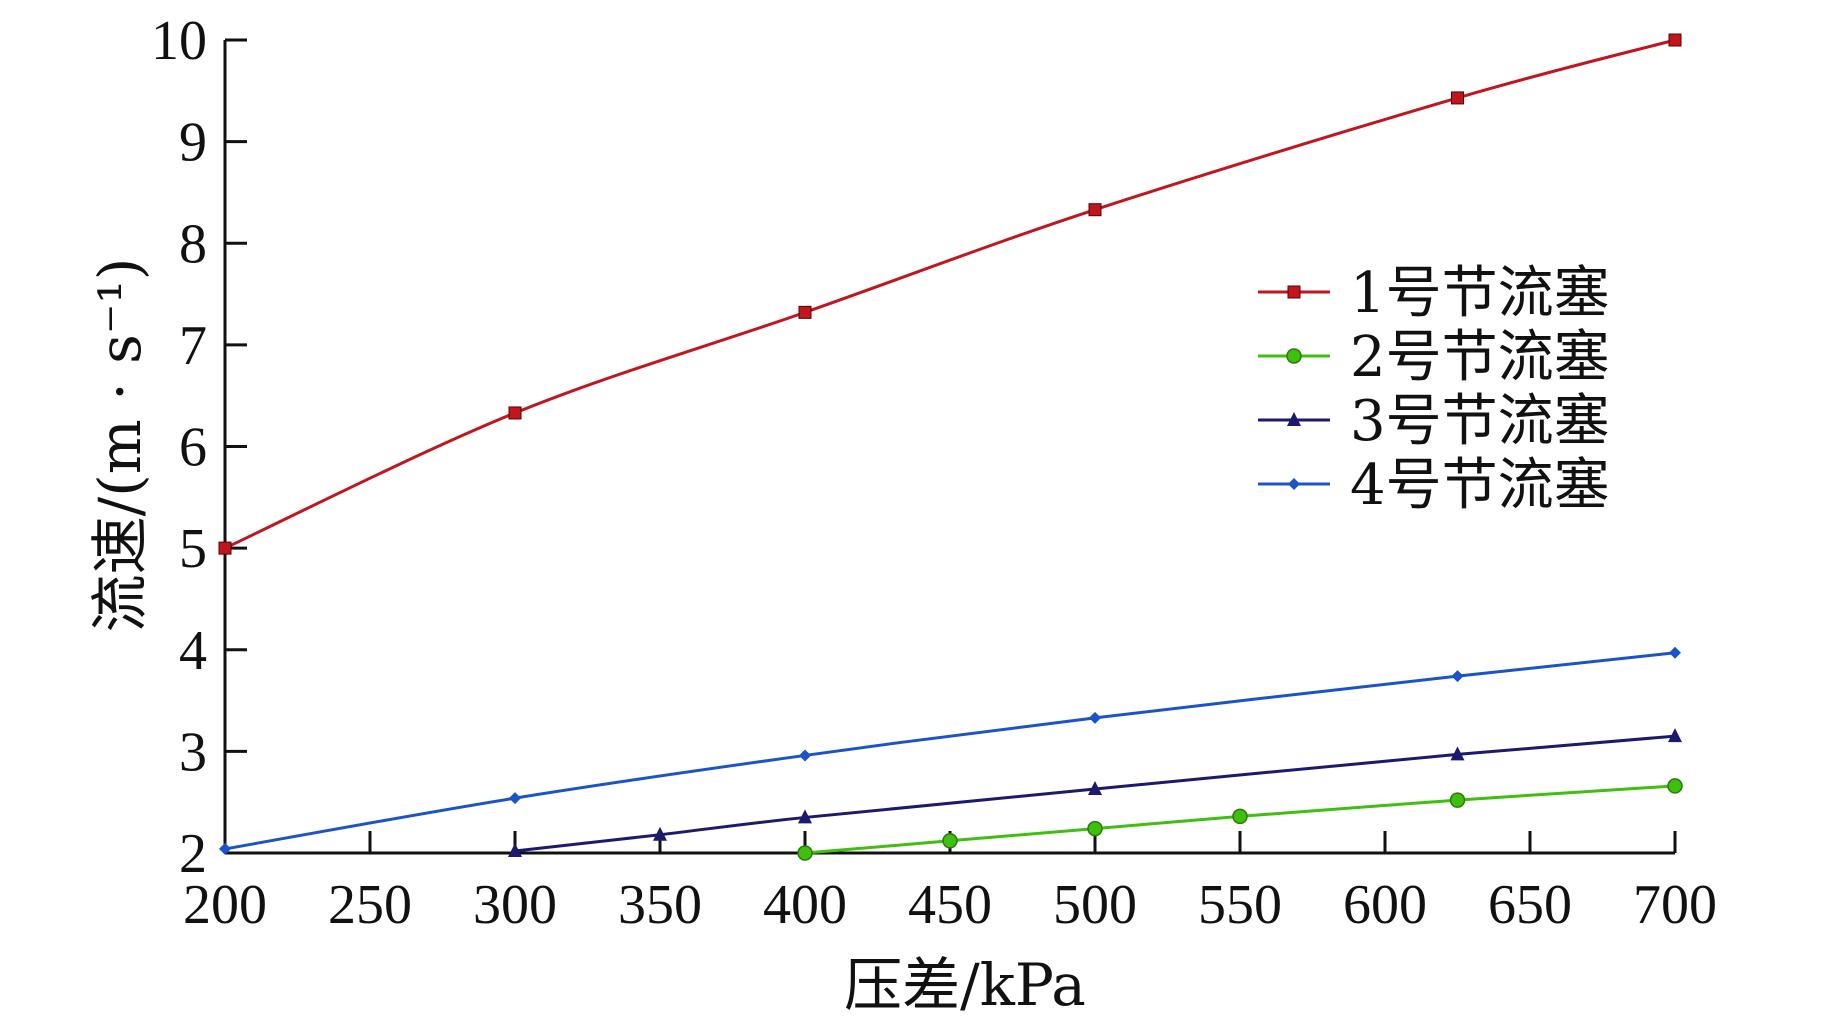 The width and height of the screenshot is (1843, 1016). I want to click on x-tick-label: 350, so click(660, 905).